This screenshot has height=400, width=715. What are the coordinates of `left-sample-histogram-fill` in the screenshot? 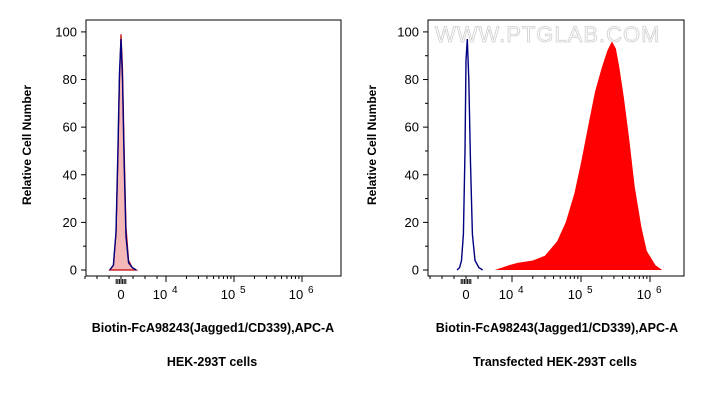 It's located at (123, 152).